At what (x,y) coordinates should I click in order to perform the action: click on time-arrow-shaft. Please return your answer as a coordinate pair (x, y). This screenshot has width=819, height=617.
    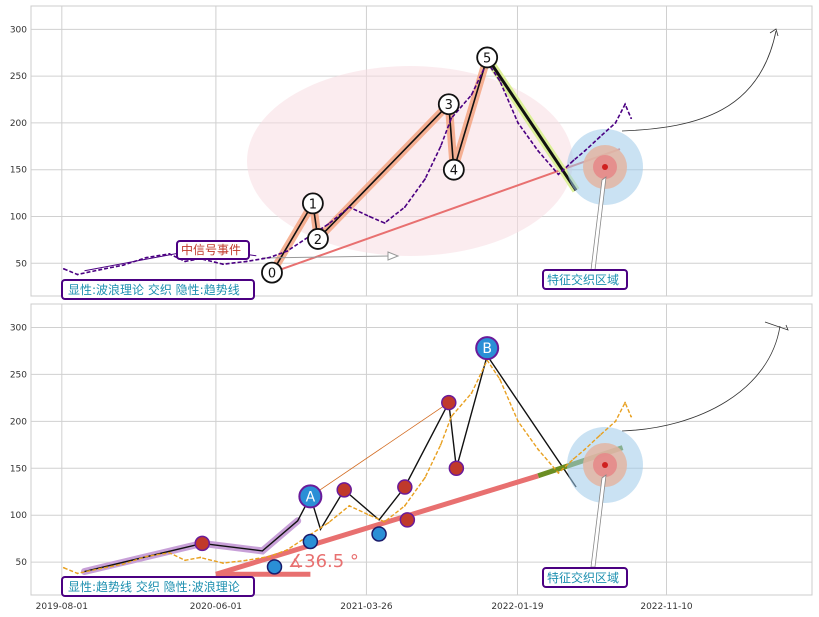
    Looking at the image, I should click on (326, 257).